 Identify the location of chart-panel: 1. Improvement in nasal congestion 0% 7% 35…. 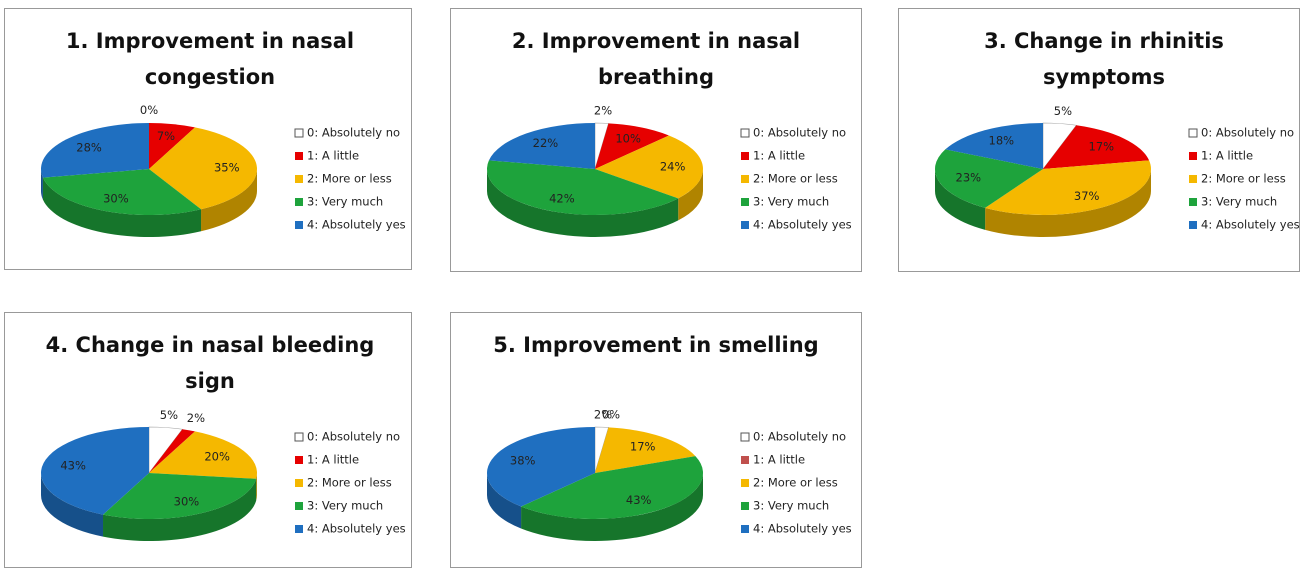
(208, 139).